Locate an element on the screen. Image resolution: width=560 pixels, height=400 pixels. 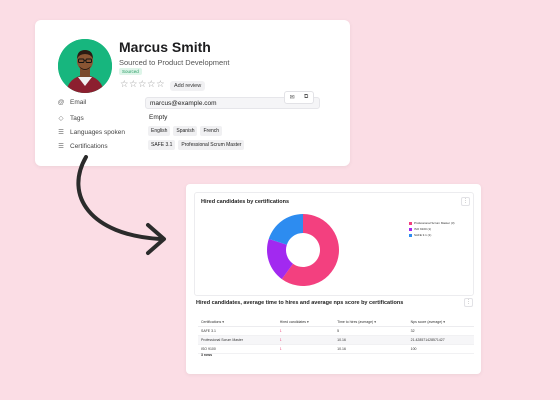
flow-arrow is located at coordinates (121, 205).